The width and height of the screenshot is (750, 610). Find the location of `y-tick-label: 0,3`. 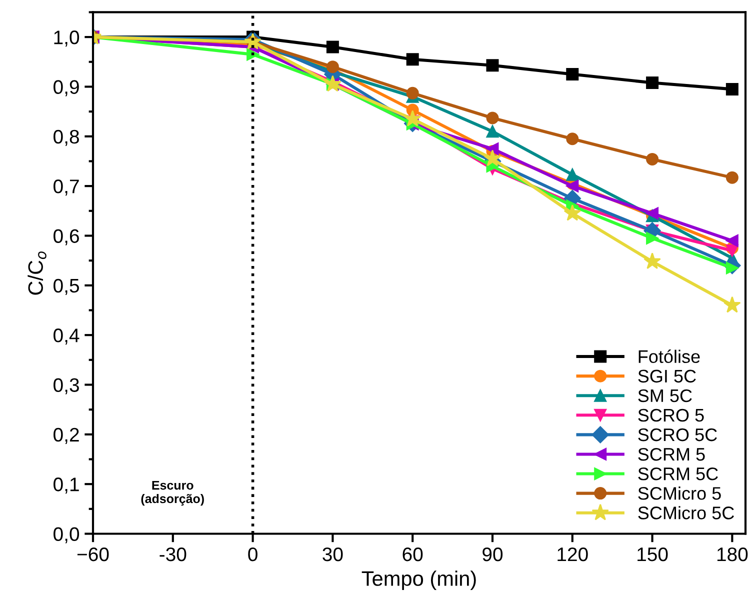

y-tick-label: 0,3 is located at coordinates (66, 386).